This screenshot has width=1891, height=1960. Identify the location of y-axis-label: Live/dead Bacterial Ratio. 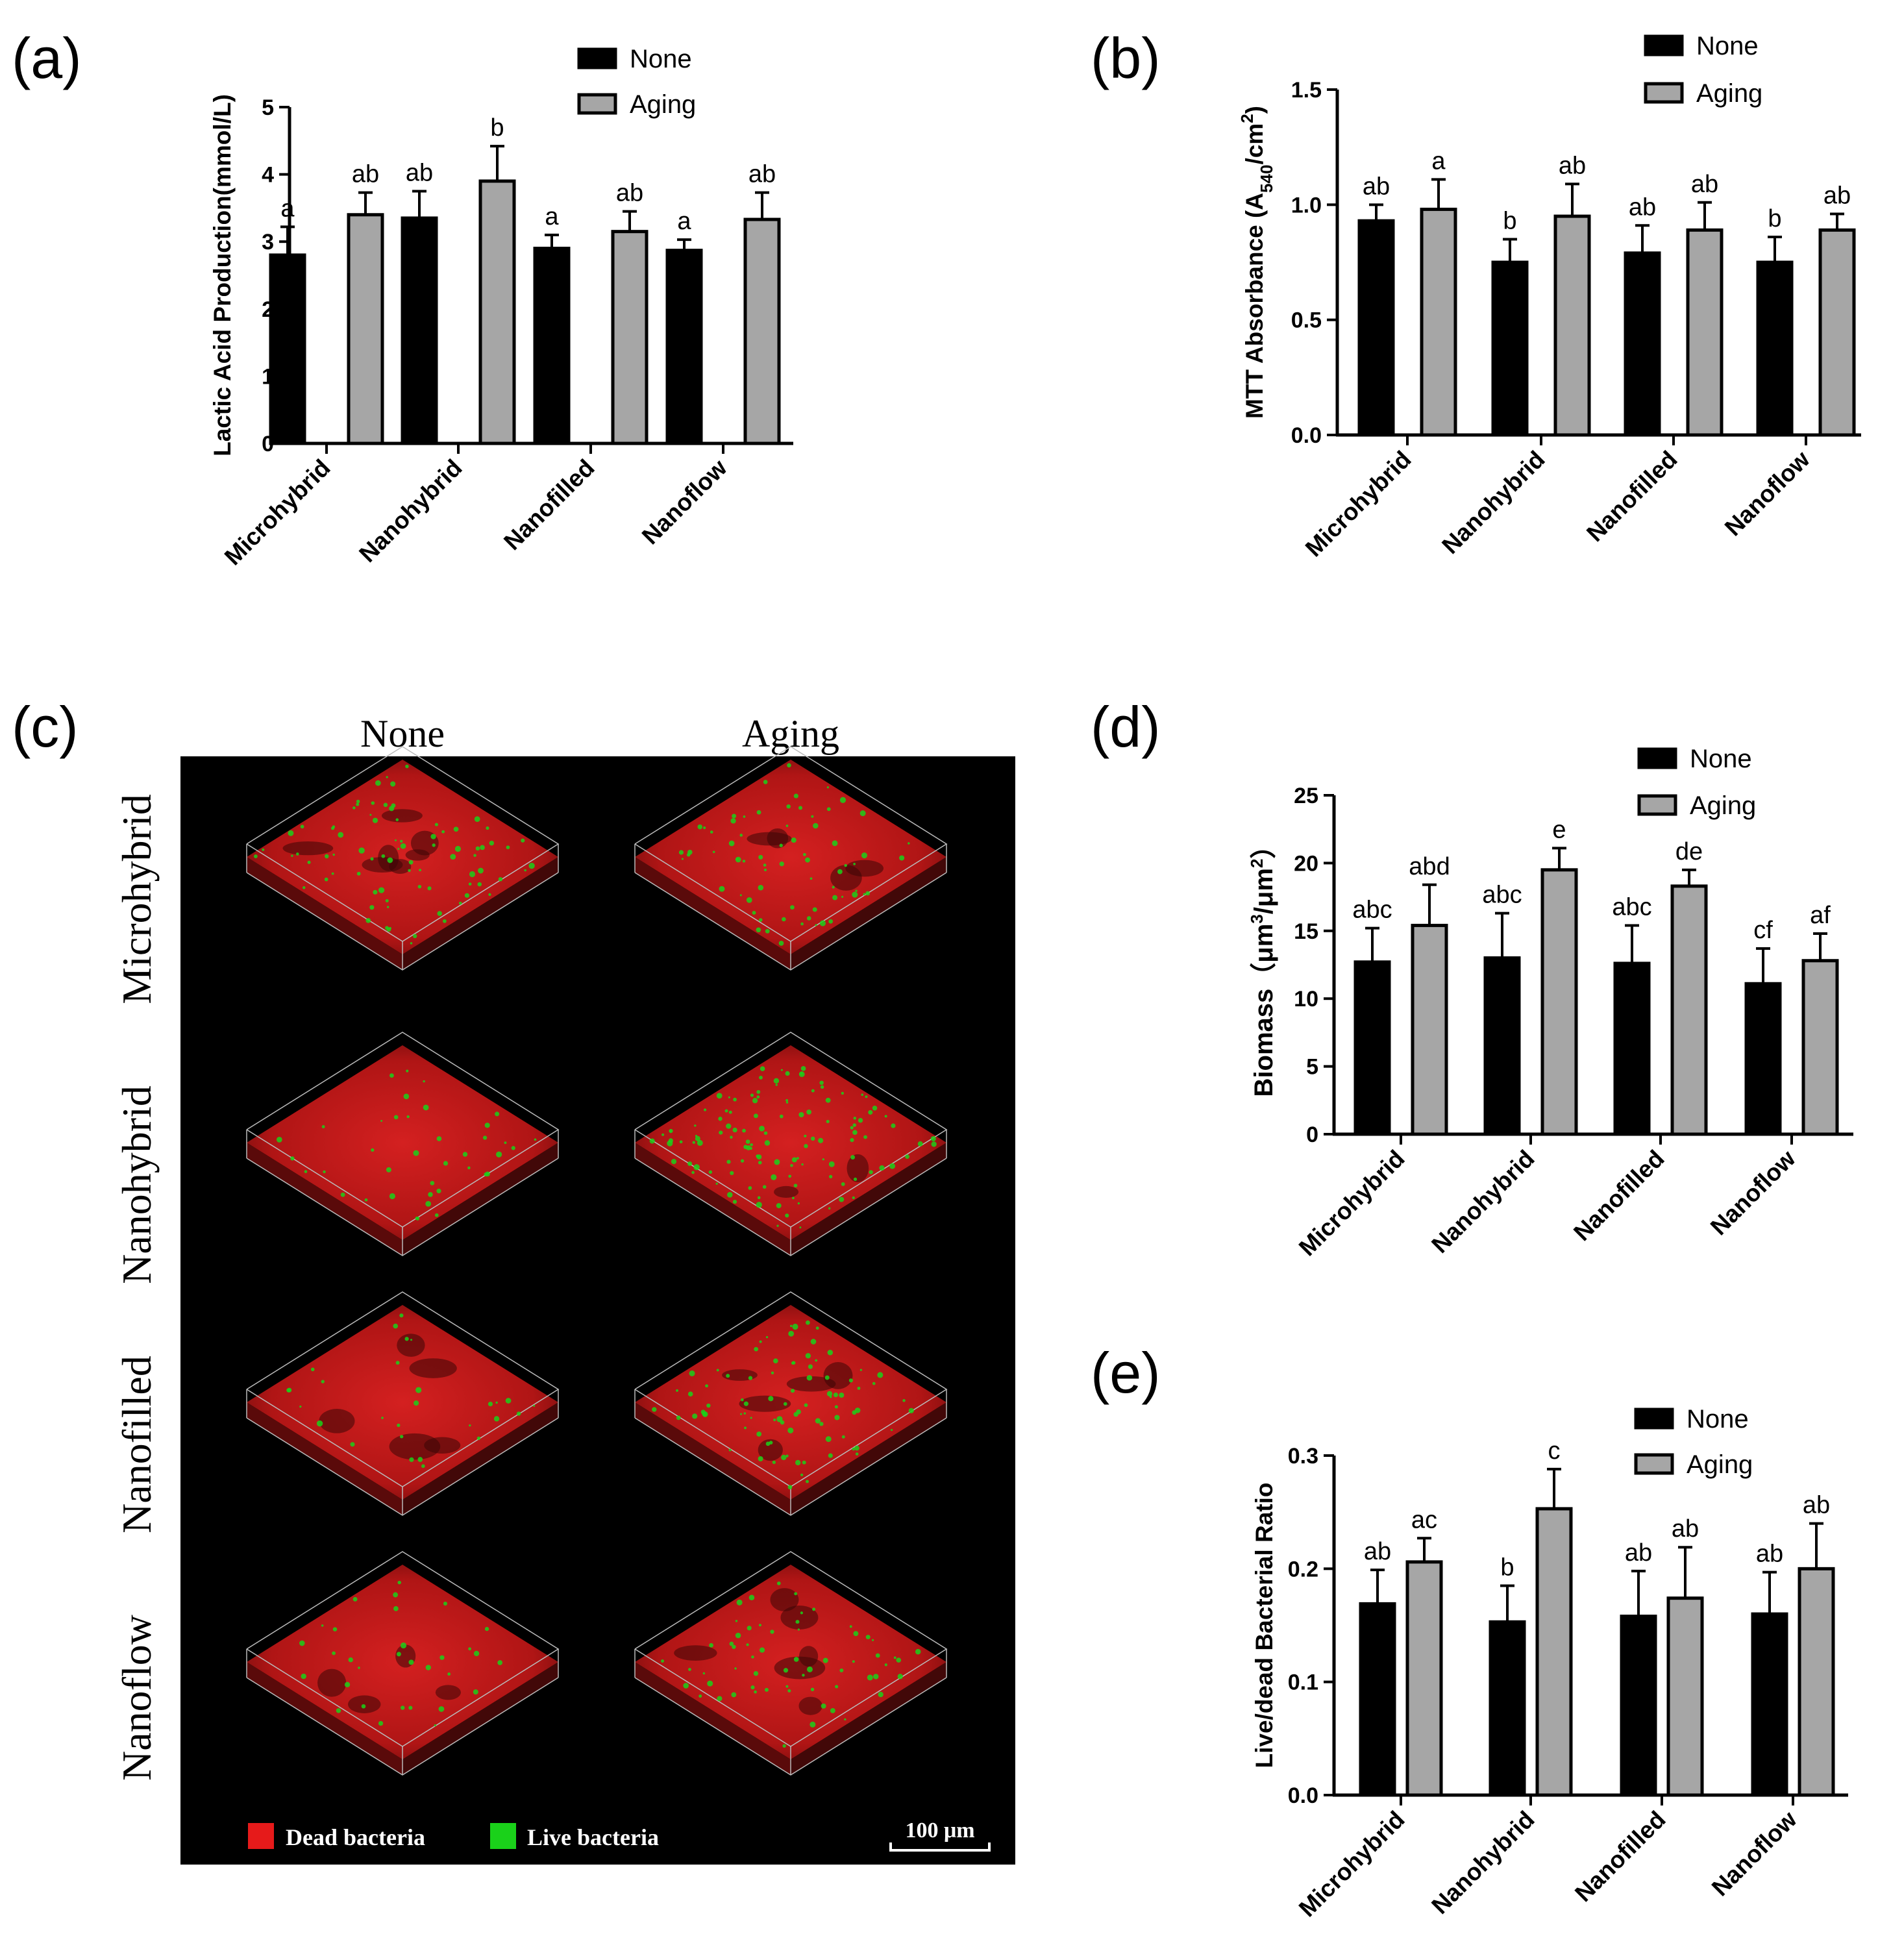
(1264, 1625).